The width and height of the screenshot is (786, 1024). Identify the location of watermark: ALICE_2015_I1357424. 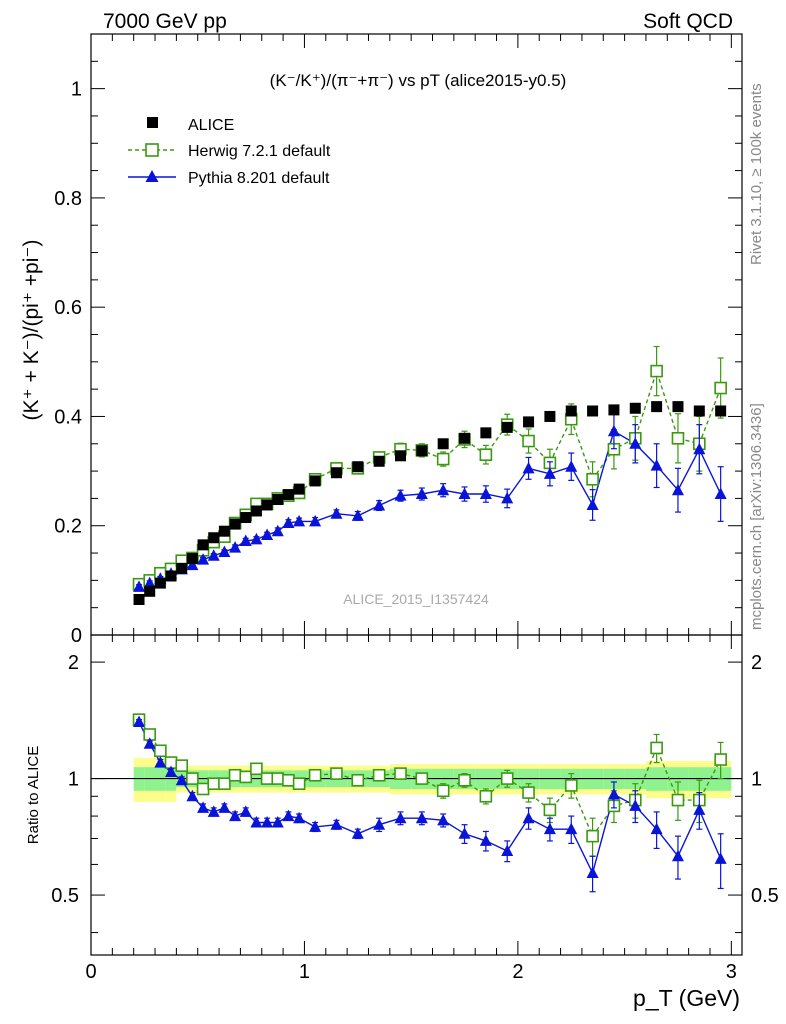
(416, 599).